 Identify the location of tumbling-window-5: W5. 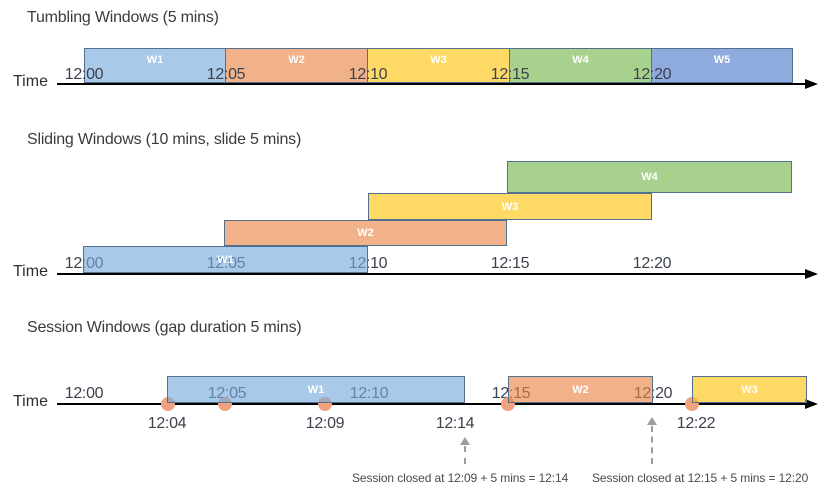
(722, 65).